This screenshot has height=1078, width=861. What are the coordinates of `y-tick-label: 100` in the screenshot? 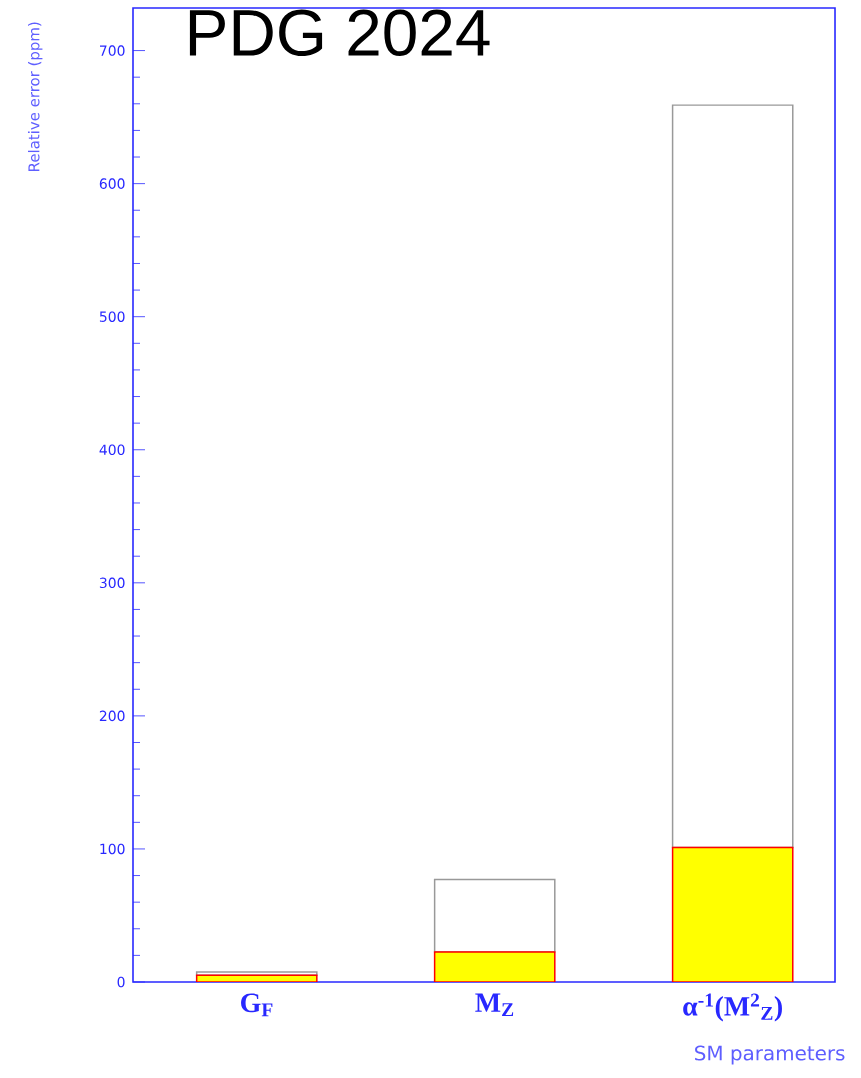 It's located at (112, 849).